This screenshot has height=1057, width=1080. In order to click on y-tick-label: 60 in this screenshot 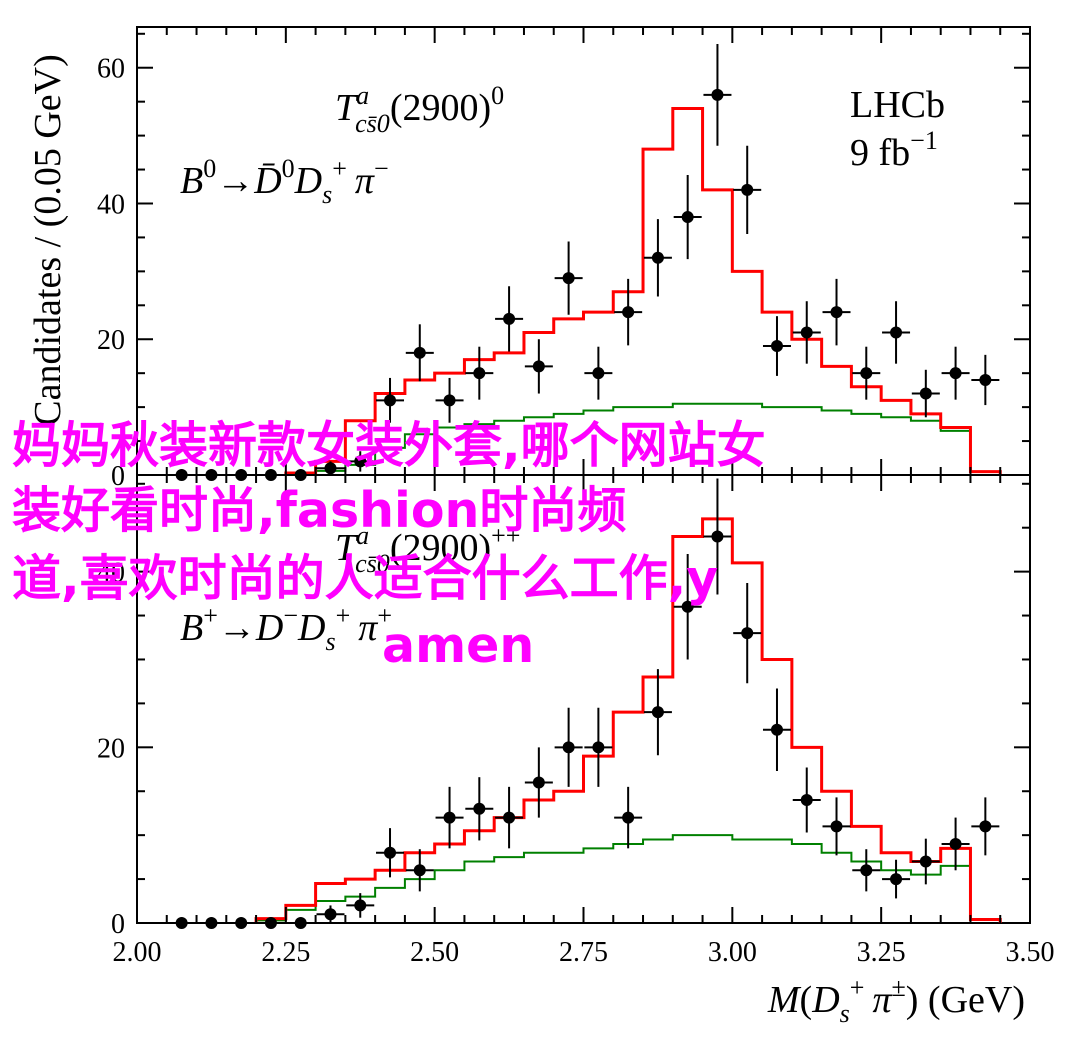, I will do `click(111, 69)`.